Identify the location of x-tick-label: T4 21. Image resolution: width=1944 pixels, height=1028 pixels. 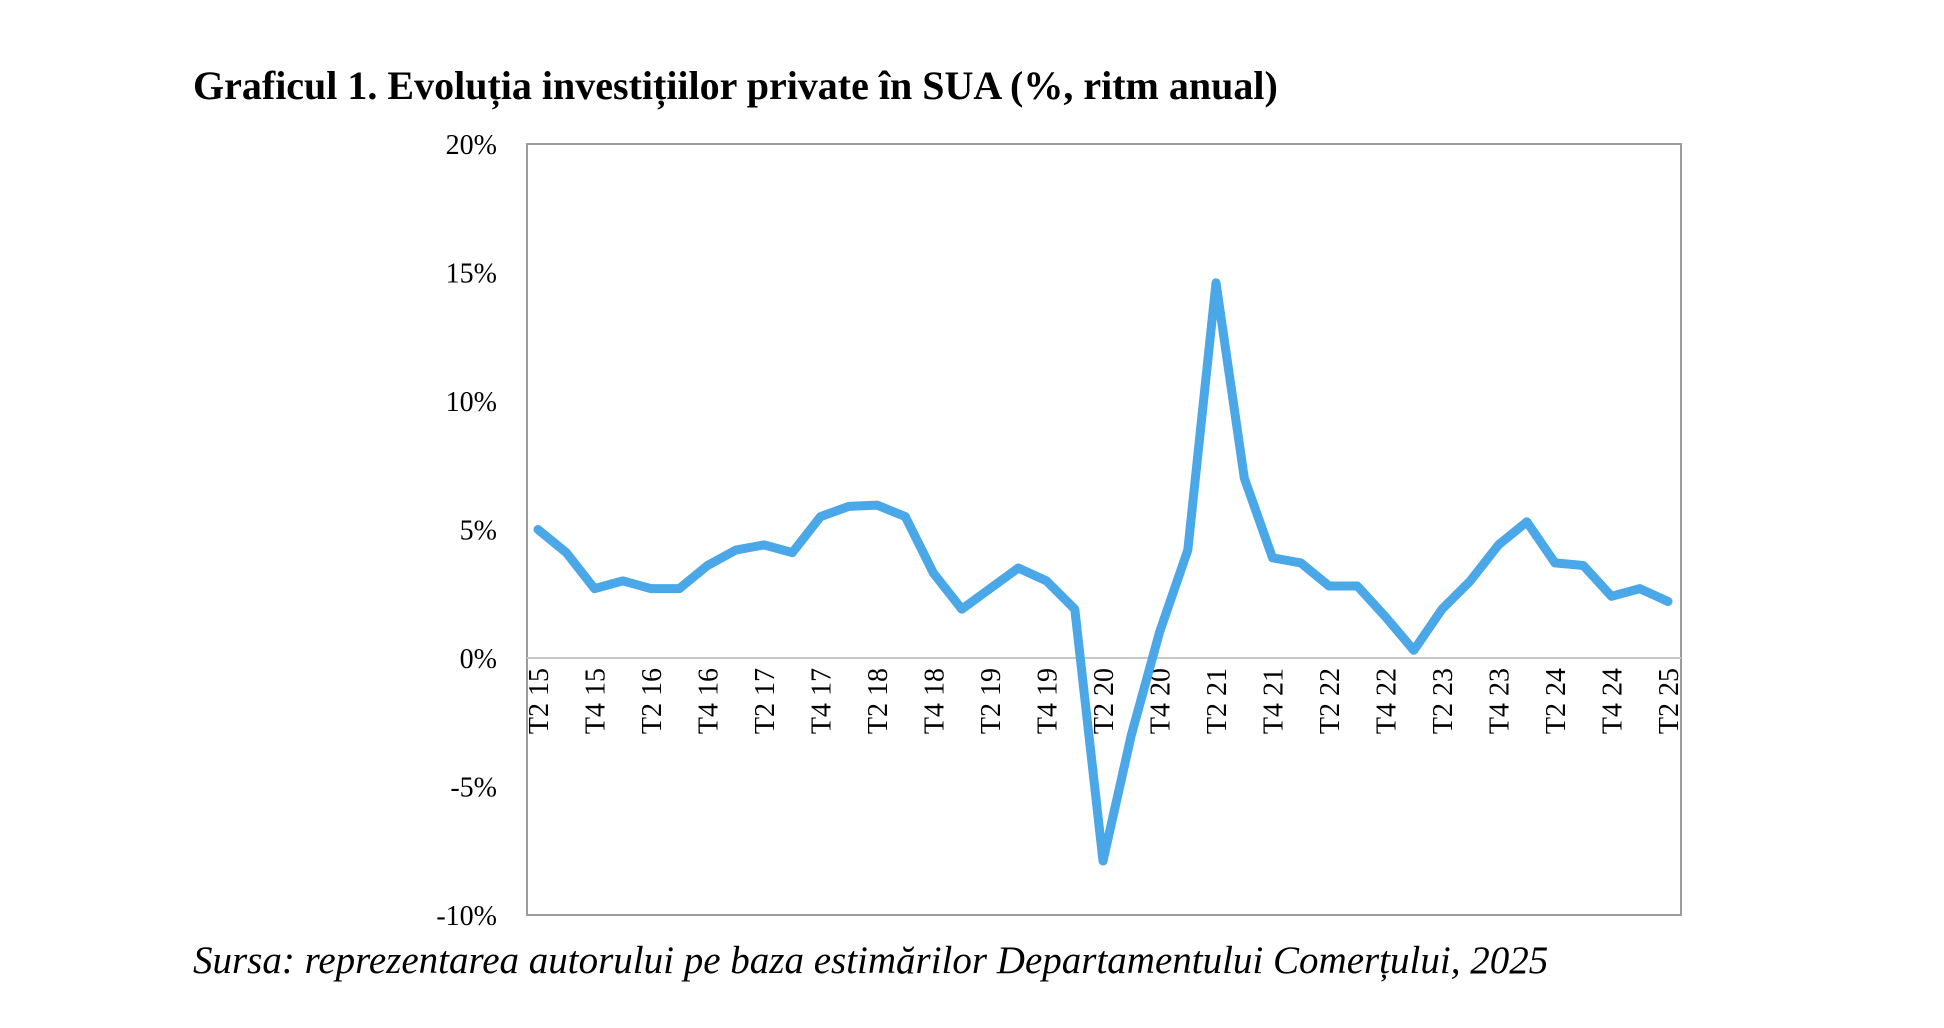
(1274, 701).